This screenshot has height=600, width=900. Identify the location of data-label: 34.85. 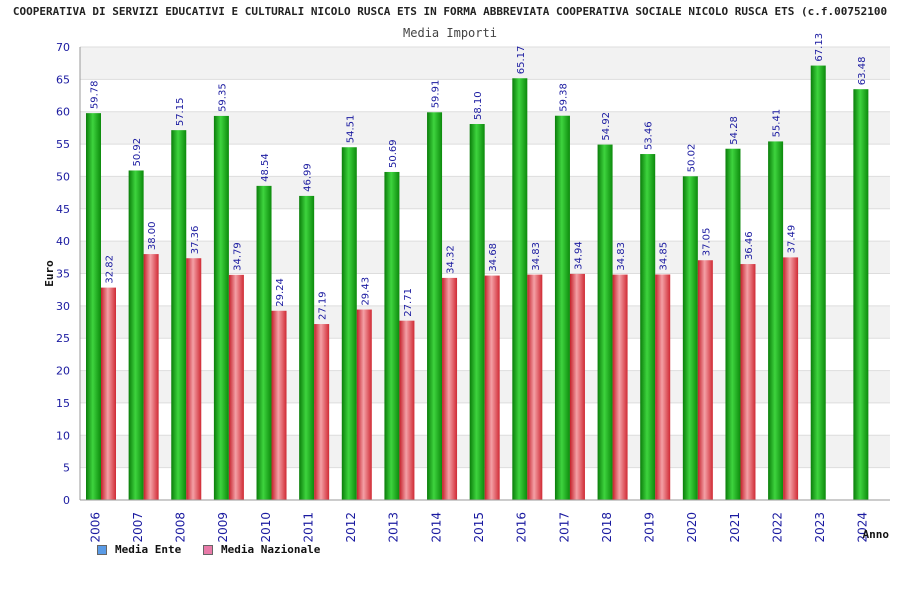
(664, 256).